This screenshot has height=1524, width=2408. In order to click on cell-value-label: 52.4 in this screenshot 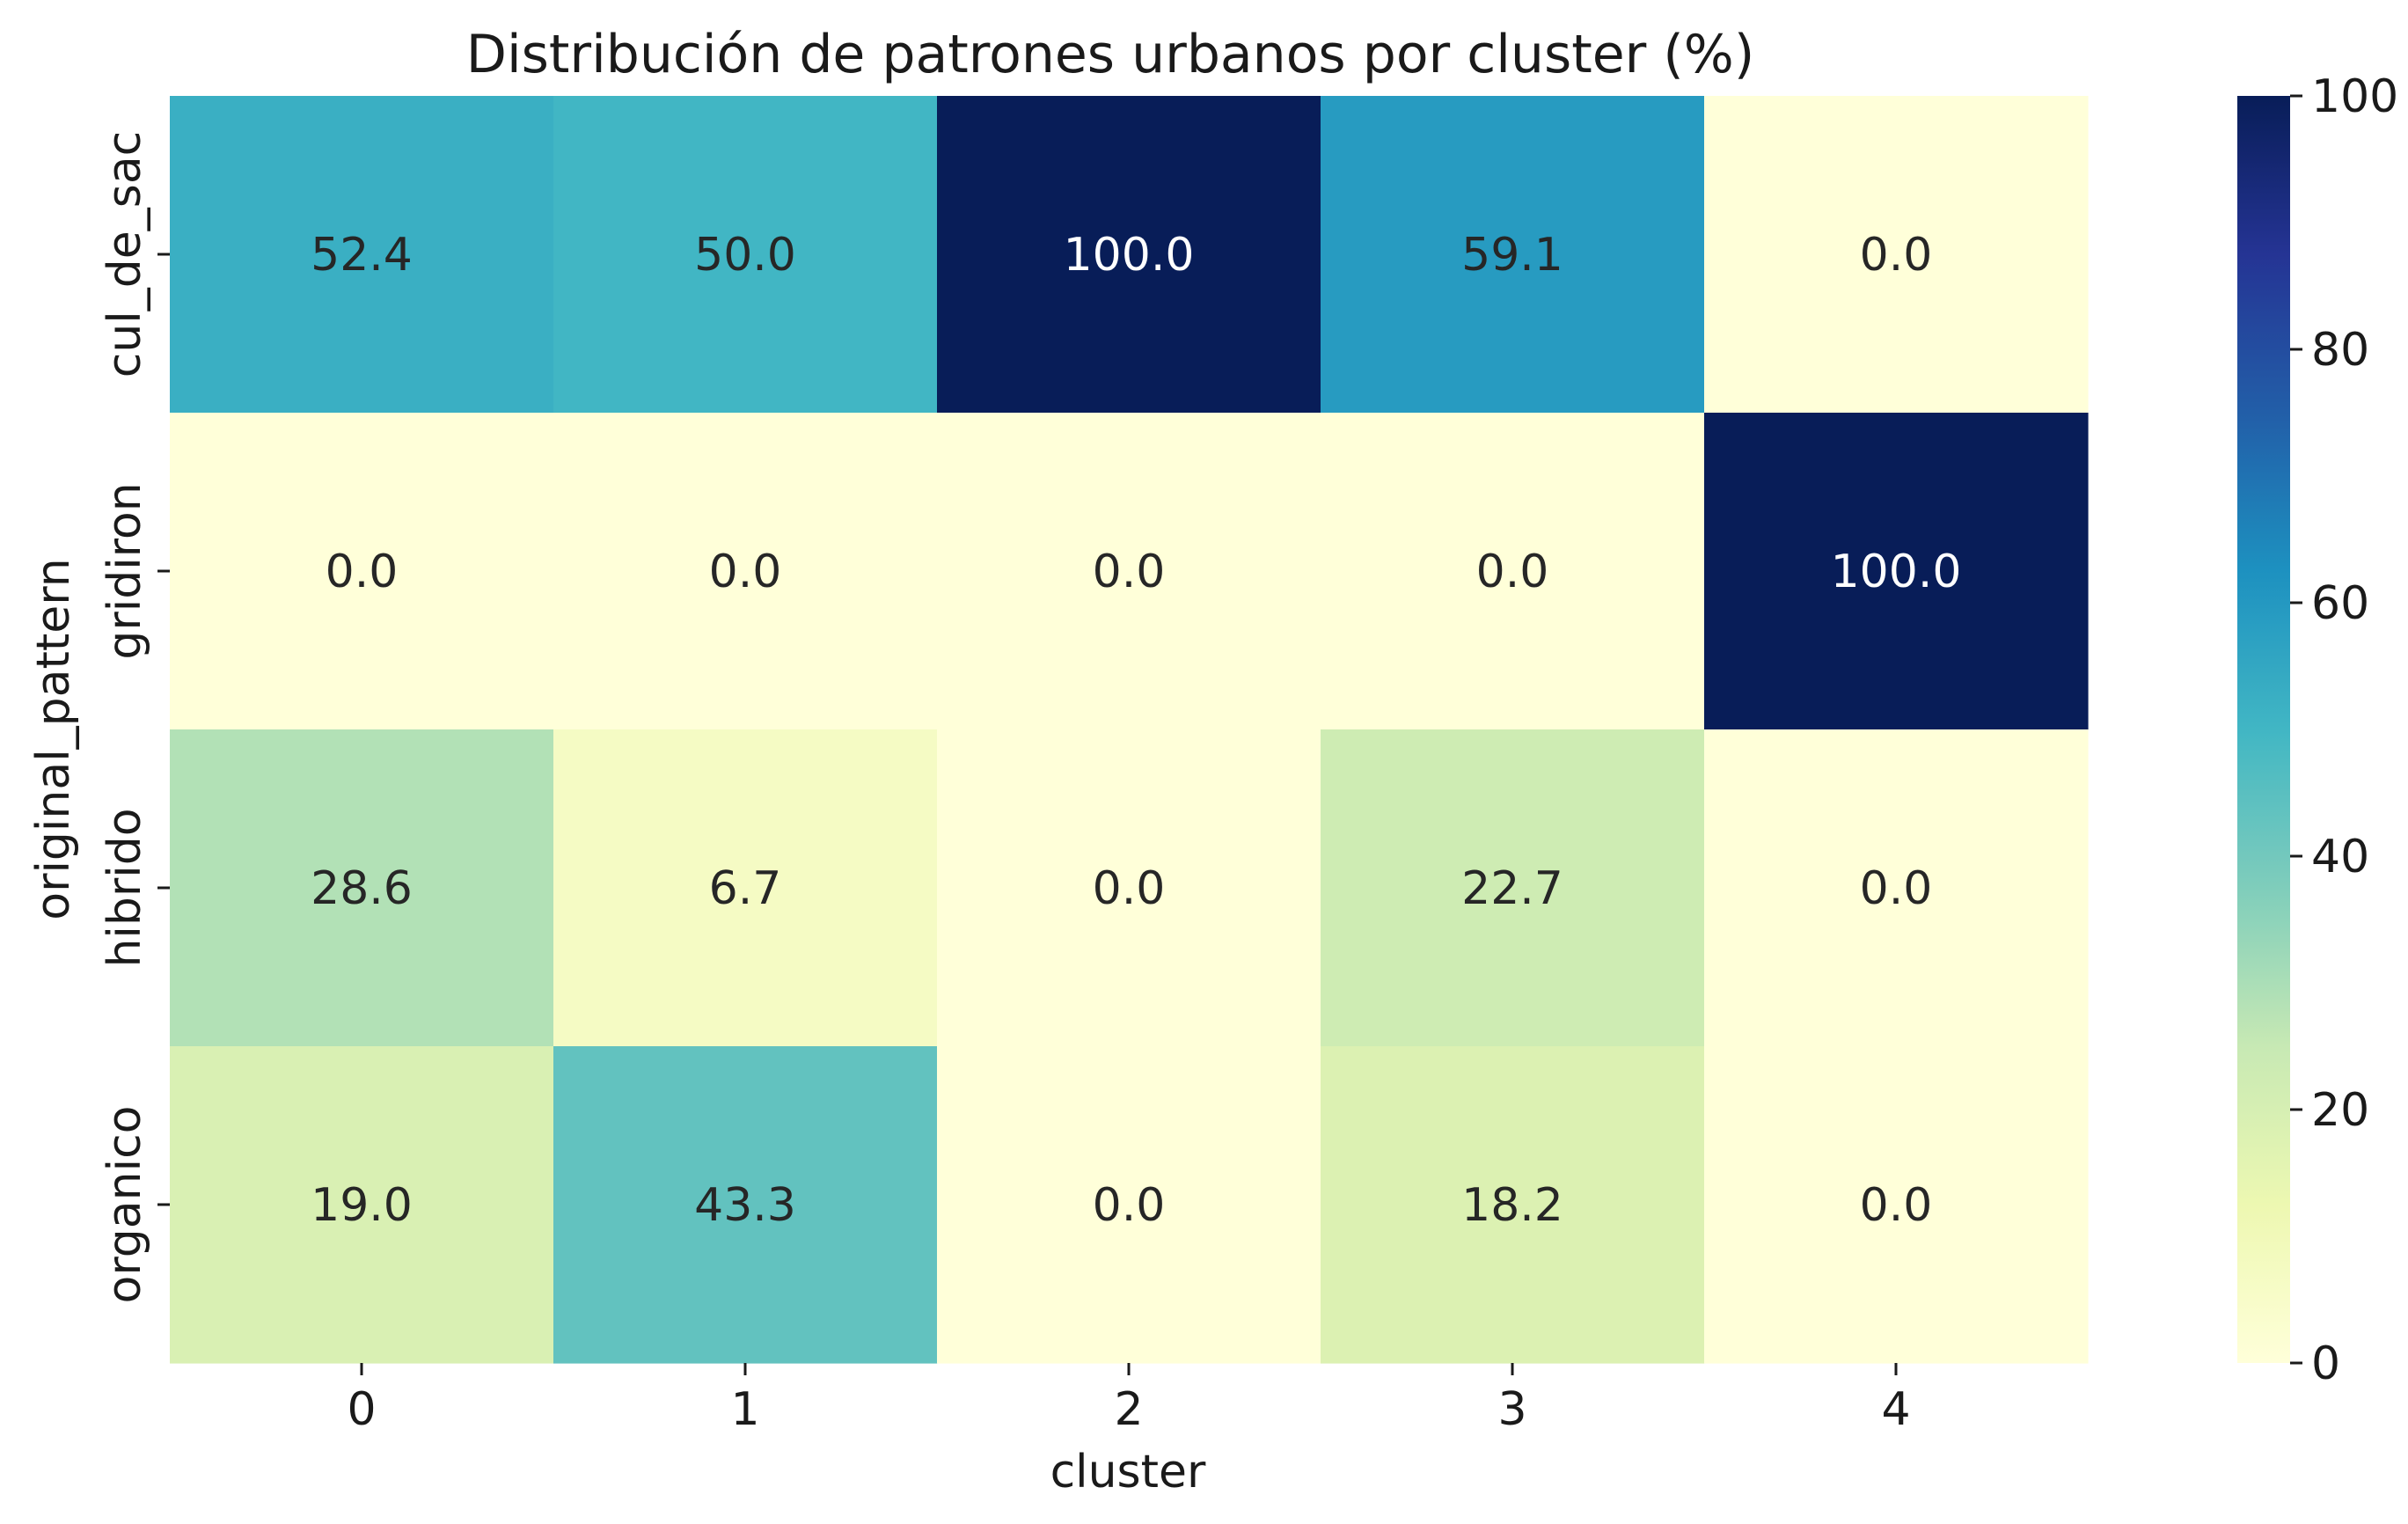, I will do `click(362, 256)`.